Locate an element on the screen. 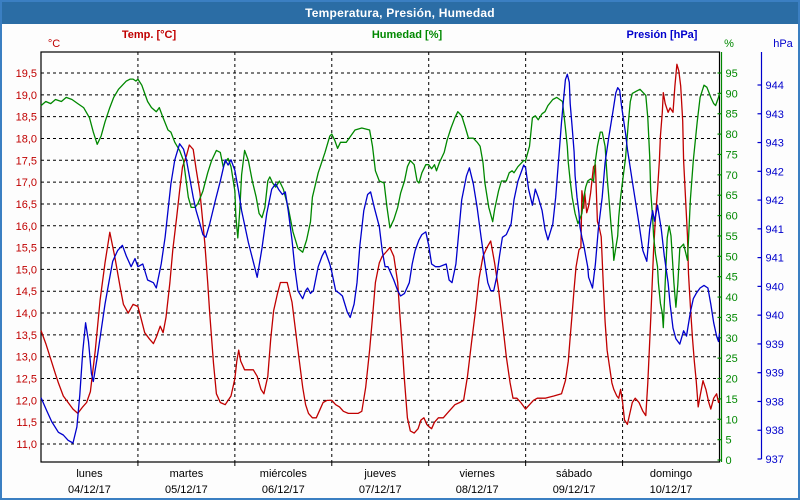 This screenshot has width=800, height=500. temp-tick-label: 12,0 is located at coordinates (26, 401).